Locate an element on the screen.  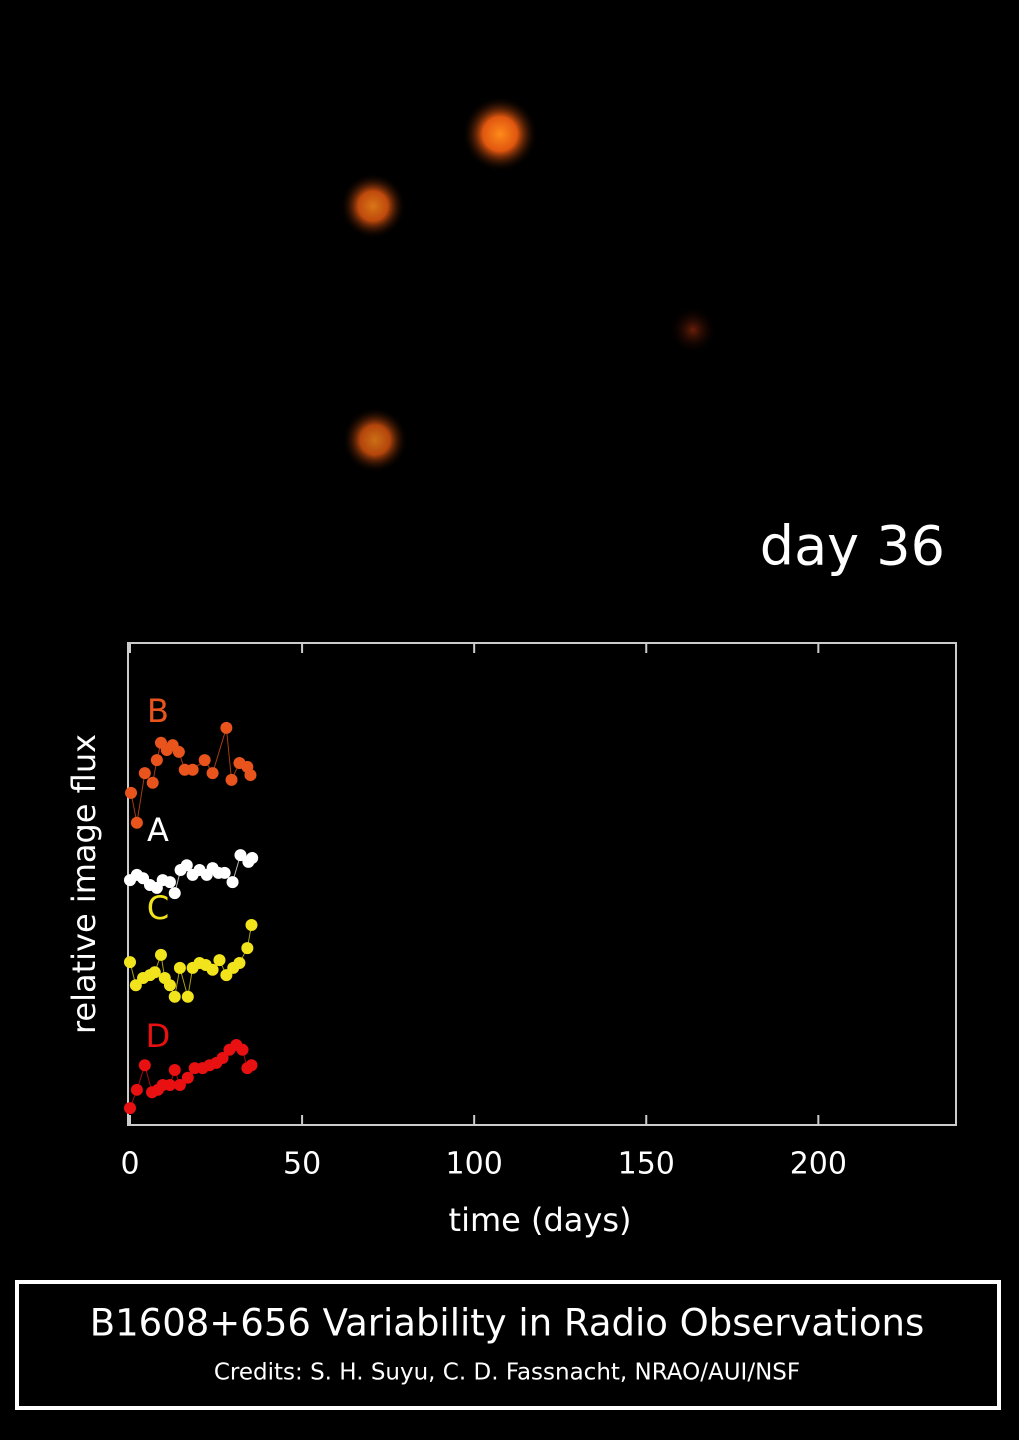
lens-image-c is located at coordinates (375, 440).